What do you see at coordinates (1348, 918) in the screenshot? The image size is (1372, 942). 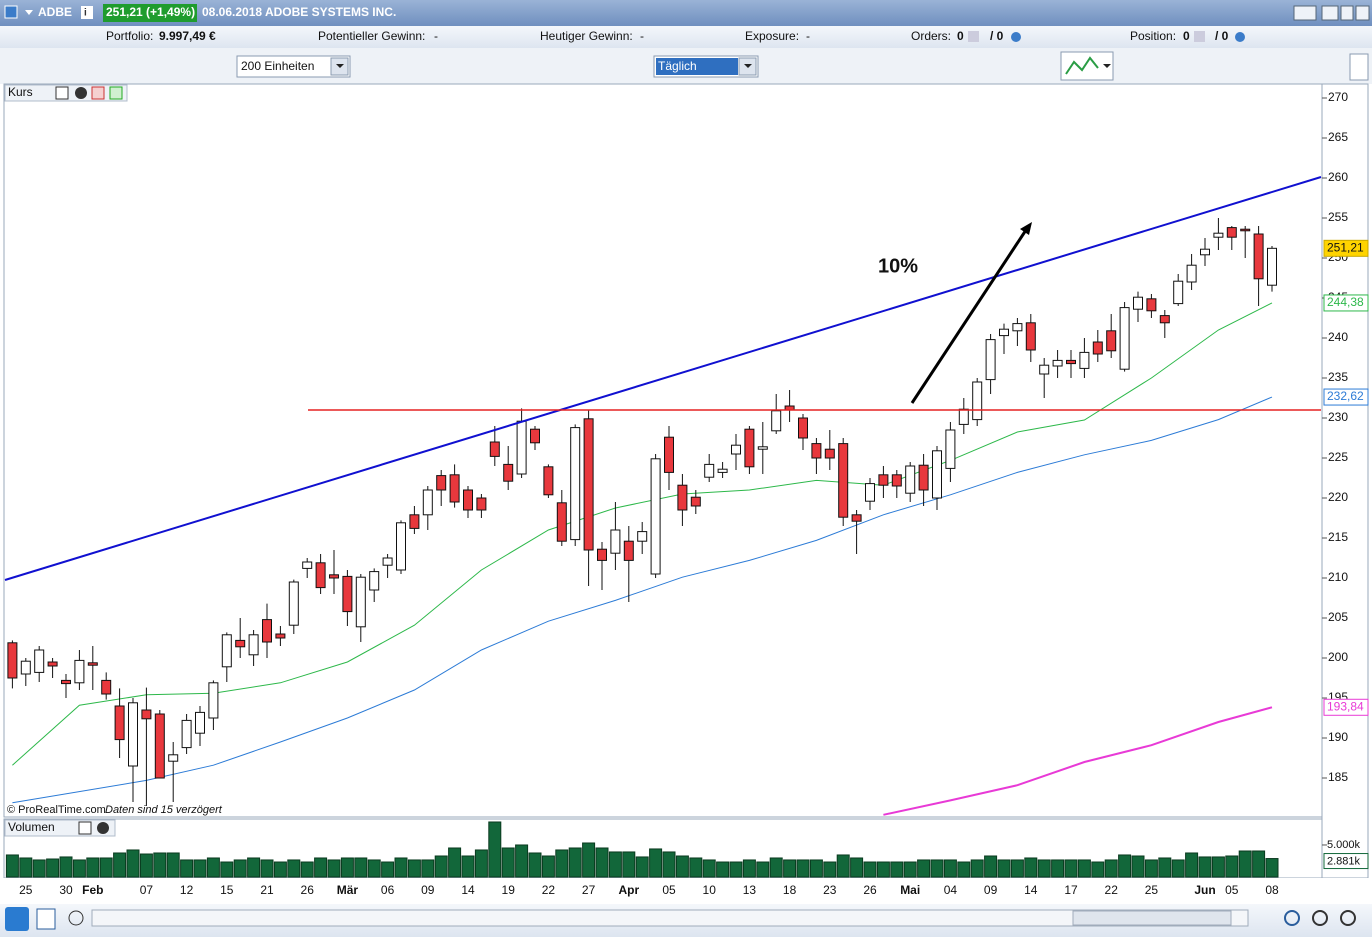 I see `zoom-in-button` at bounding box center [1348, 918].